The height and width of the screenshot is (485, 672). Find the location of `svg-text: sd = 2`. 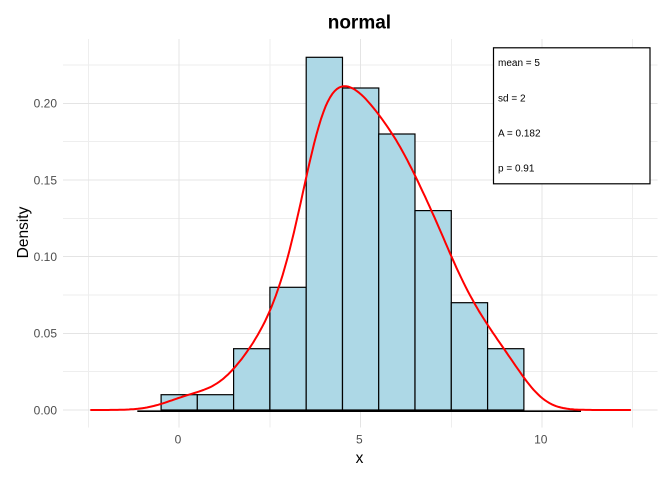

svg-text: sd = 2 is located at coordinates (512, 98).